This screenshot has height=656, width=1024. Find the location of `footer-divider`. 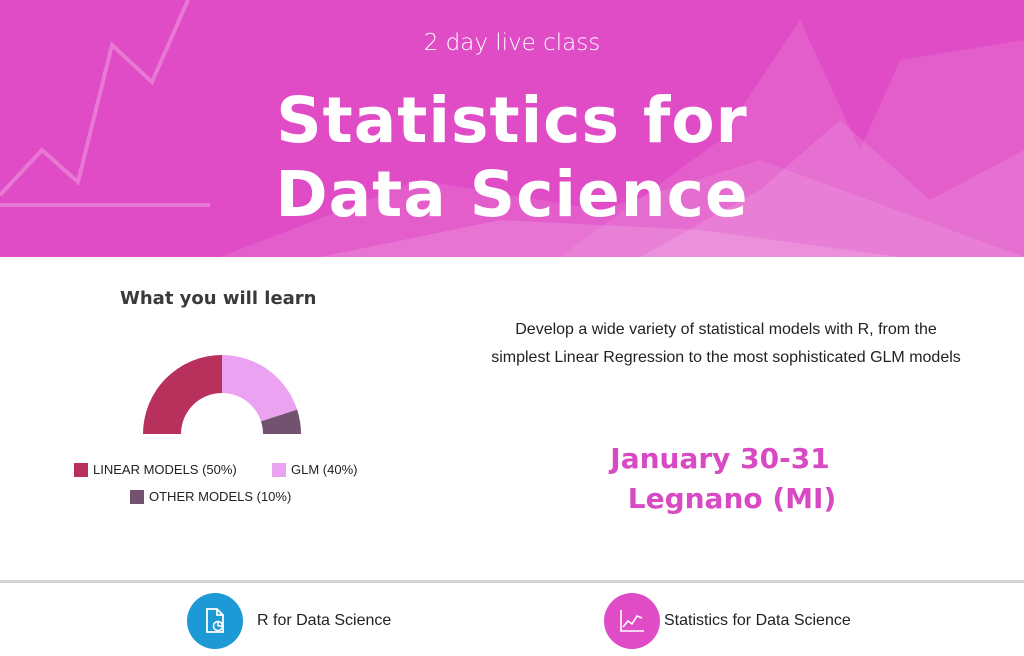

footer-divider is located at coordinates (512, 581).